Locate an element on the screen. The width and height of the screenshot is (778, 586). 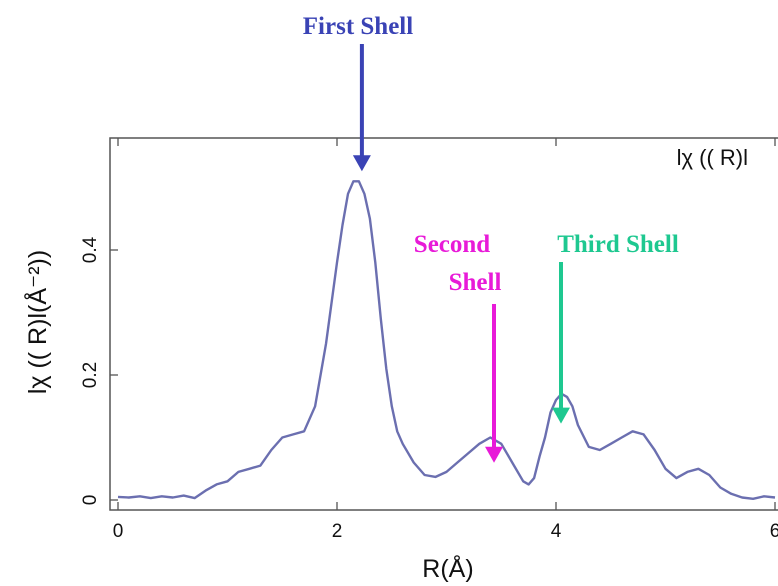
x-tick-label: 2 is located at coordinates (337, 531).